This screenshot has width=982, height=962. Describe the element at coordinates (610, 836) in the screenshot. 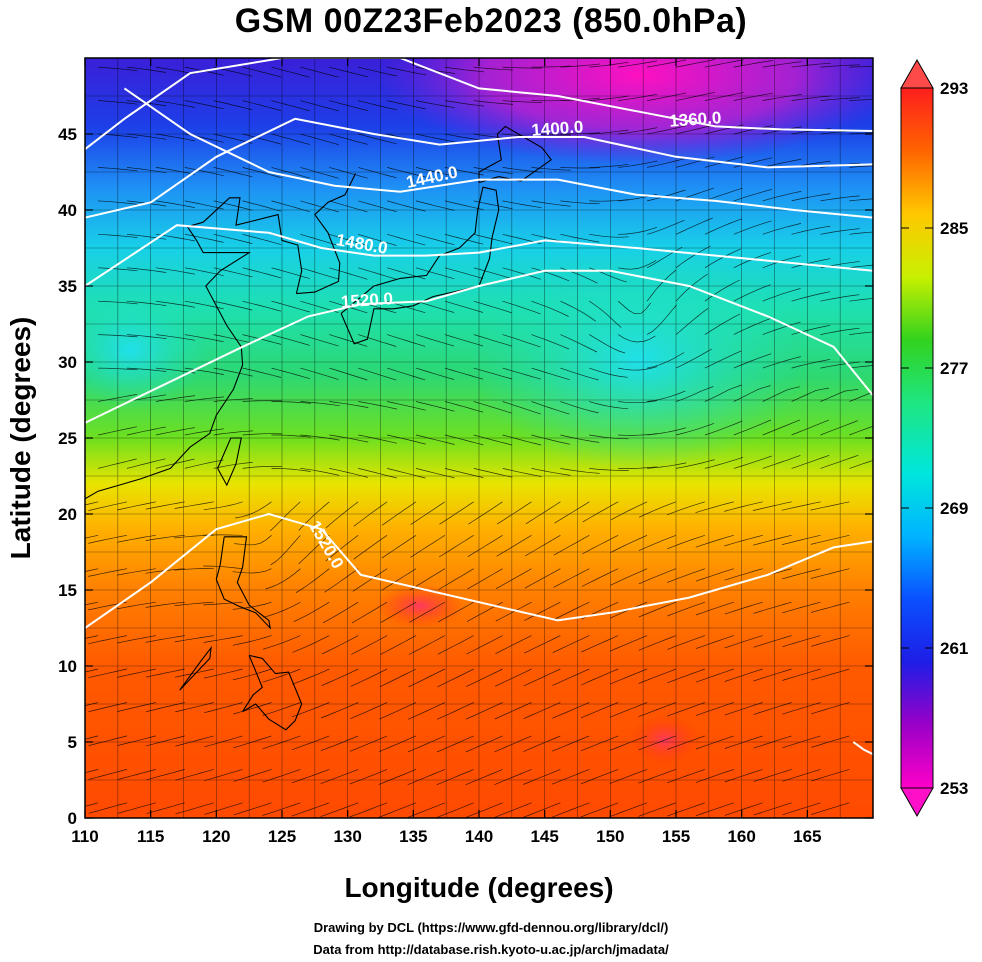

I see `x-tick-label: 150` at that location.